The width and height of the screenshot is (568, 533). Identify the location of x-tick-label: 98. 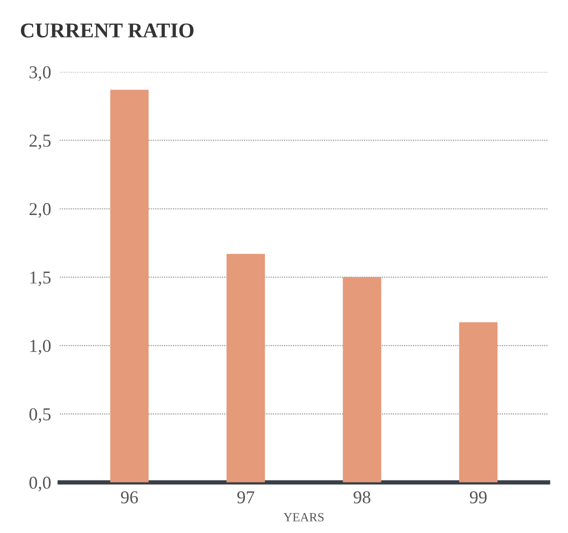
(362, 497).